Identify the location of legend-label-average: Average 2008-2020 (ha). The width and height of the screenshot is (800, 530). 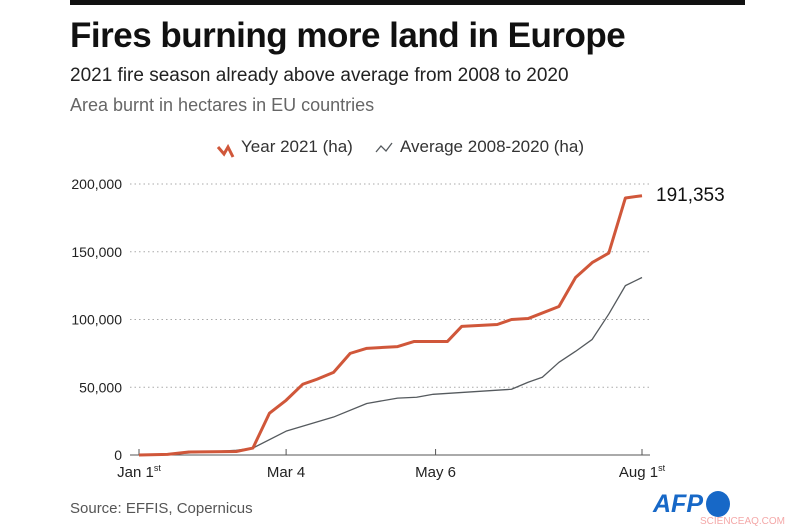
(492, 146).